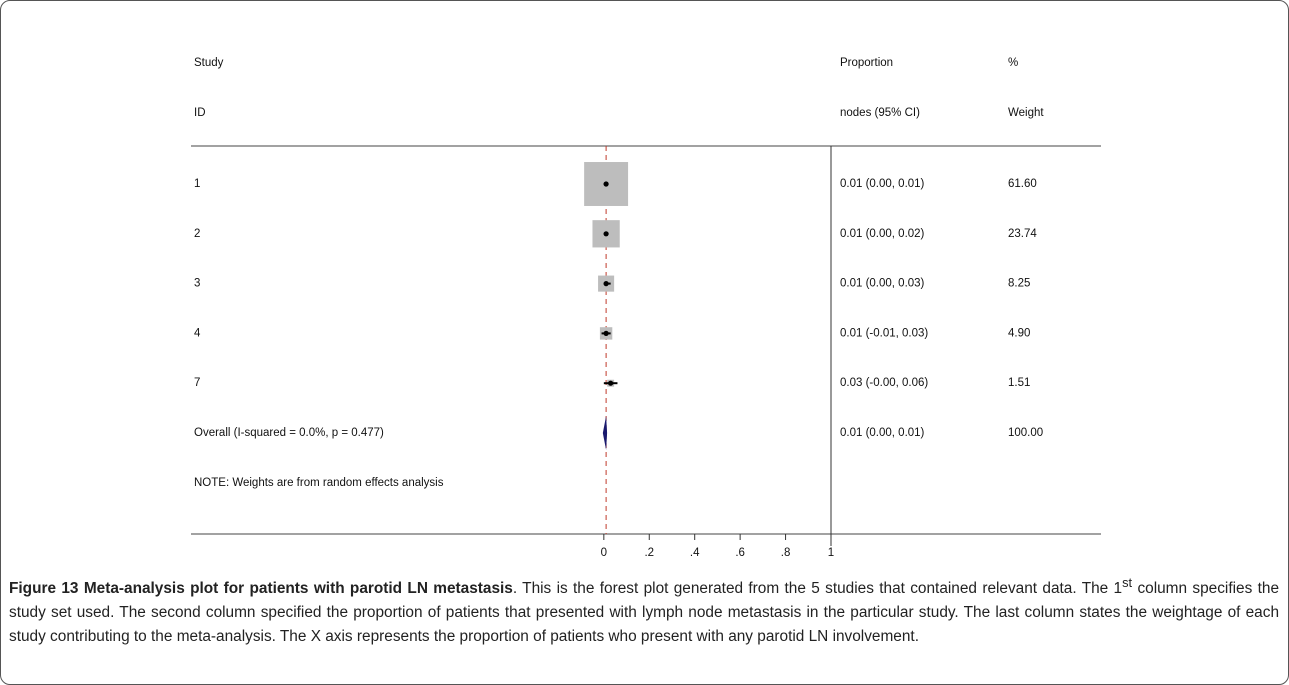 This screenshot has width=1289, height=685. I want to click on x-tick-label: .2, so click(649, 553).